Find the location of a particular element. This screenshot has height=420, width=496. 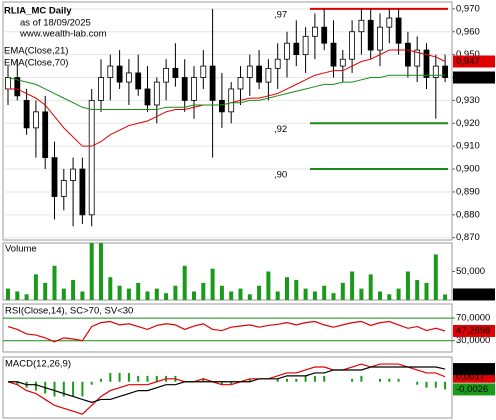

y-tick-label: 0,920 is located at coordinates (468, 123).